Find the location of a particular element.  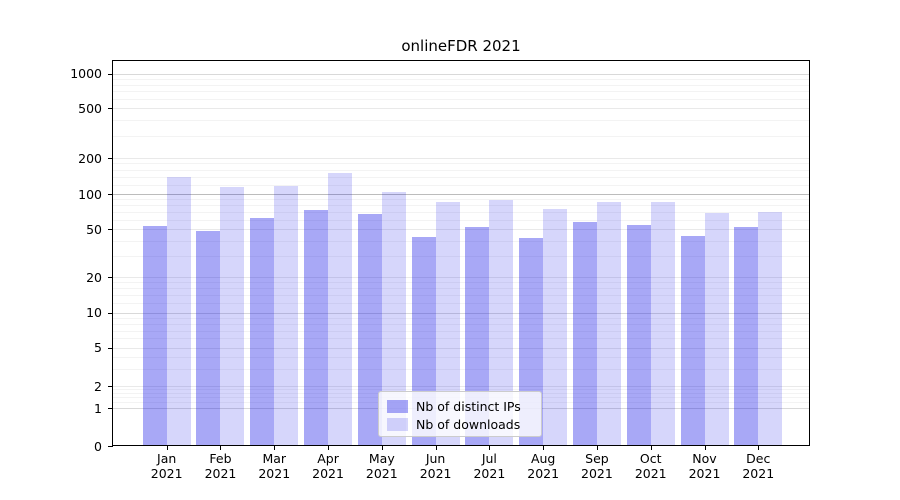

bar-sep-ips is located at coordinates (584, 333).